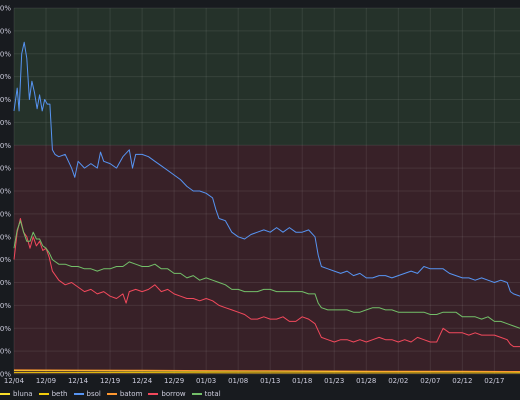 This screenshot has width=520, height=400. I want to click on y-tick-label: 30%, so click(5, 306).